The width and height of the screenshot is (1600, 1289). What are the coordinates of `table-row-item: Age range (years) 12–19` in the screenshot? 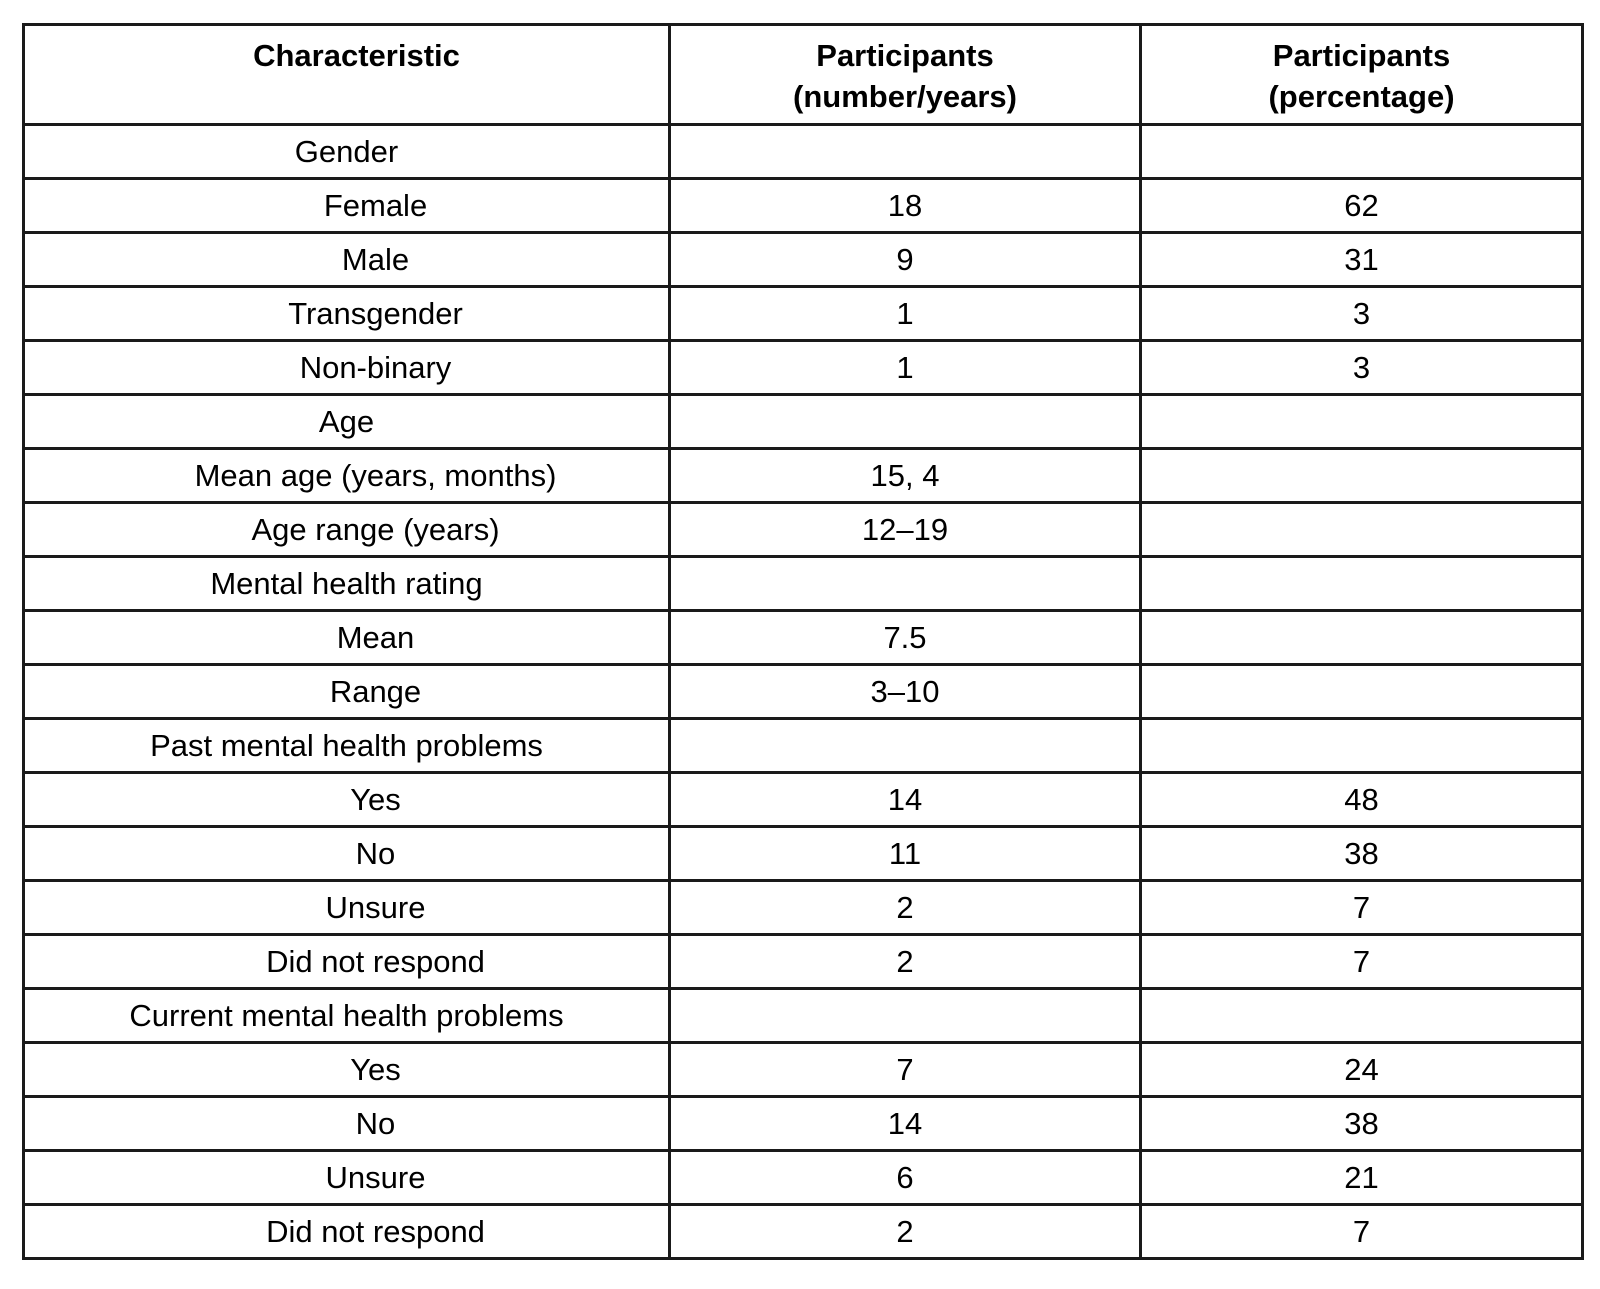 It's located at (803, 529).